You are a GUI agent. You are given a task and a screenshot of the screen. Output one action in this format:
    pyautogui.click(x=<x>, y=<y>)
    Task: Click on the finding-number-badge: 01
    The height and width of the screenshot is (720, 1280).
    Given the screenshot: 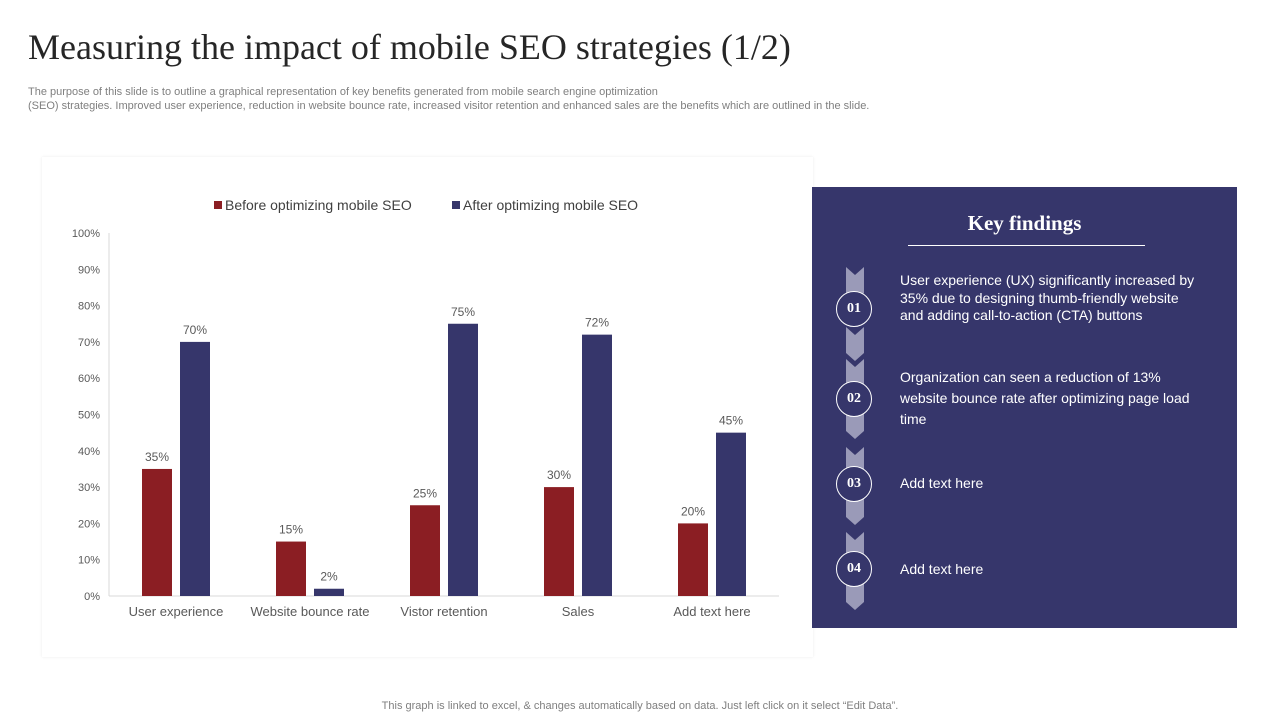 What is the action you would take?
    pyautogui.click(x=854, y=309)
    